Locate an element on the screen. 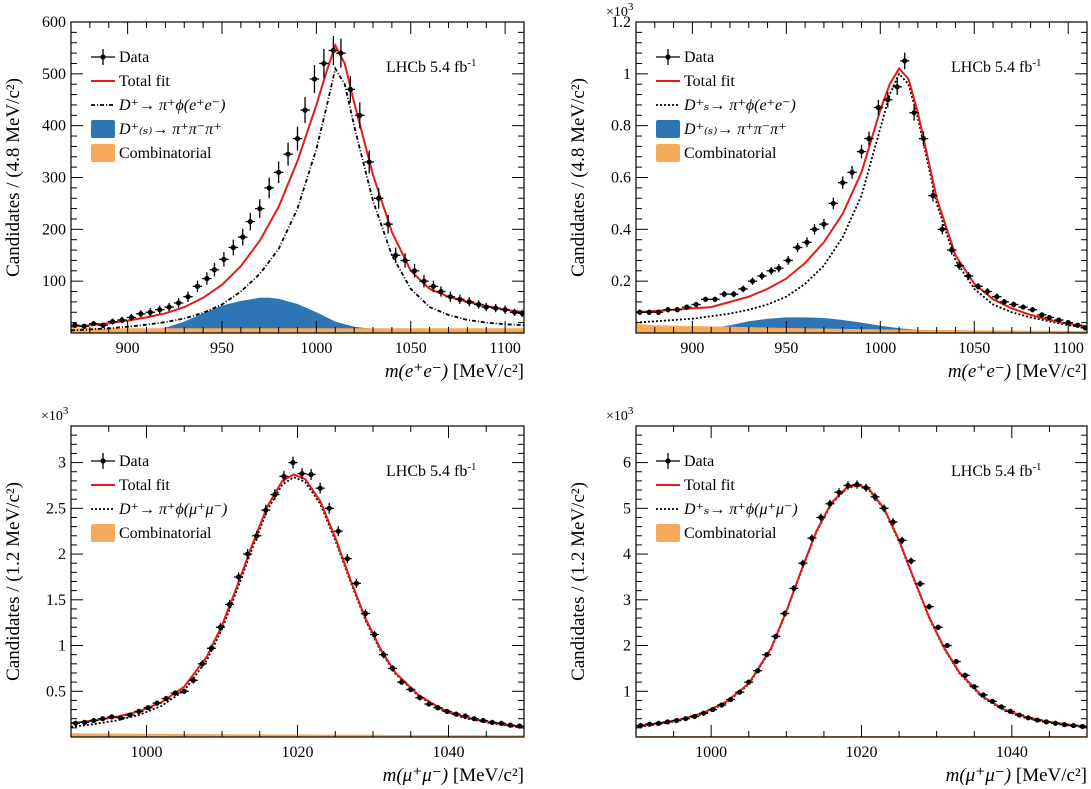 Image resolution: width=1091 pixels, height=789 pixels. y-tick-label: 0.4 is located at coordinates (621, 229).